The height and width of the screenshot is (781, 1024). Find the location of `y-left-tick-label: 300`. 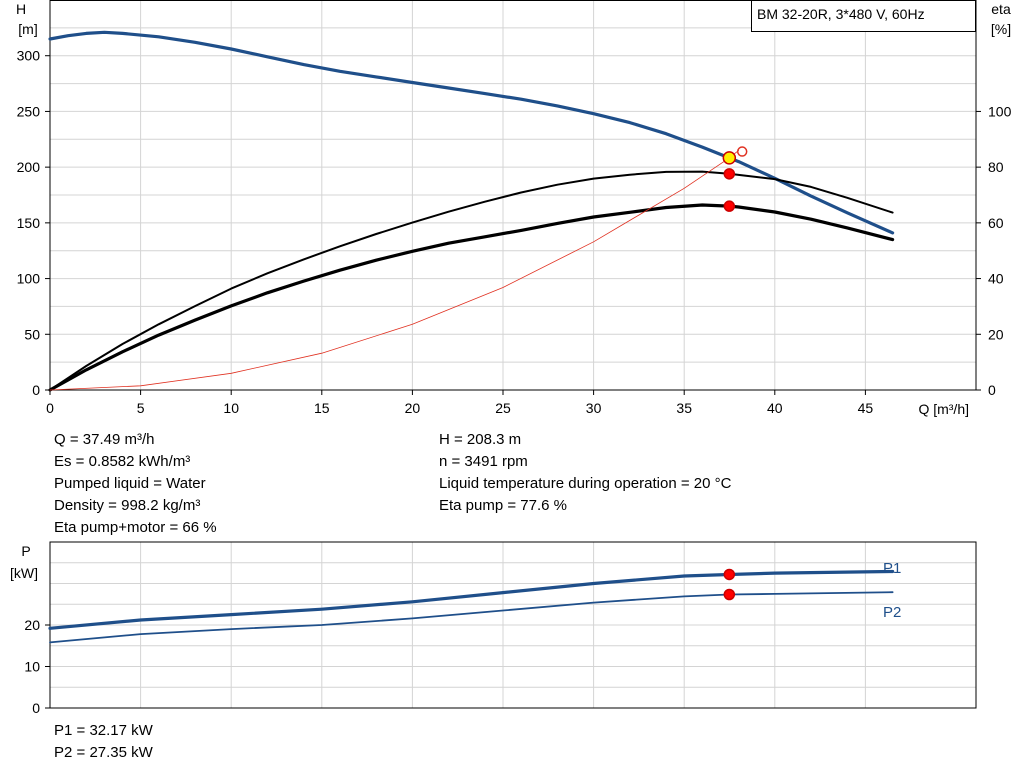

y-left-tick-label: 300 is located at coordinates (29, 56).